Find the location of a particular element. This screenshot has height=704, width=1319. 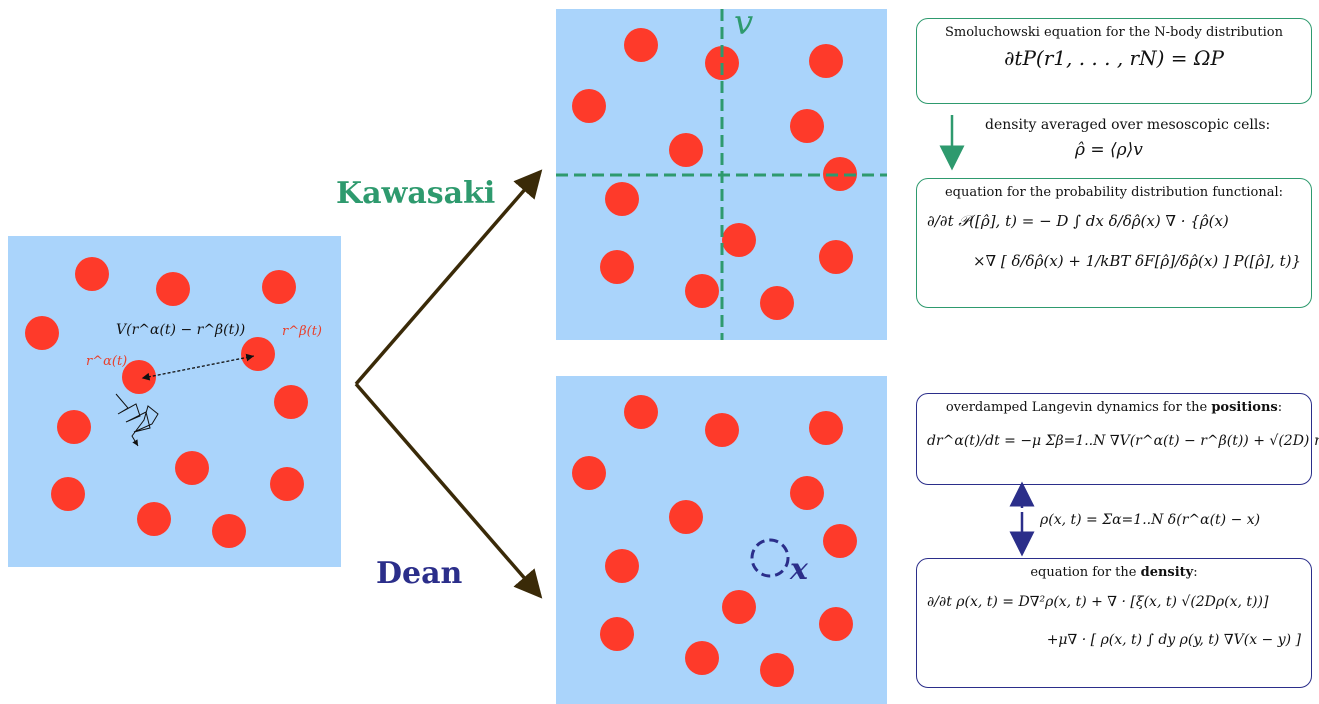

cell-label-v: v is located at coordinates (744, 23).